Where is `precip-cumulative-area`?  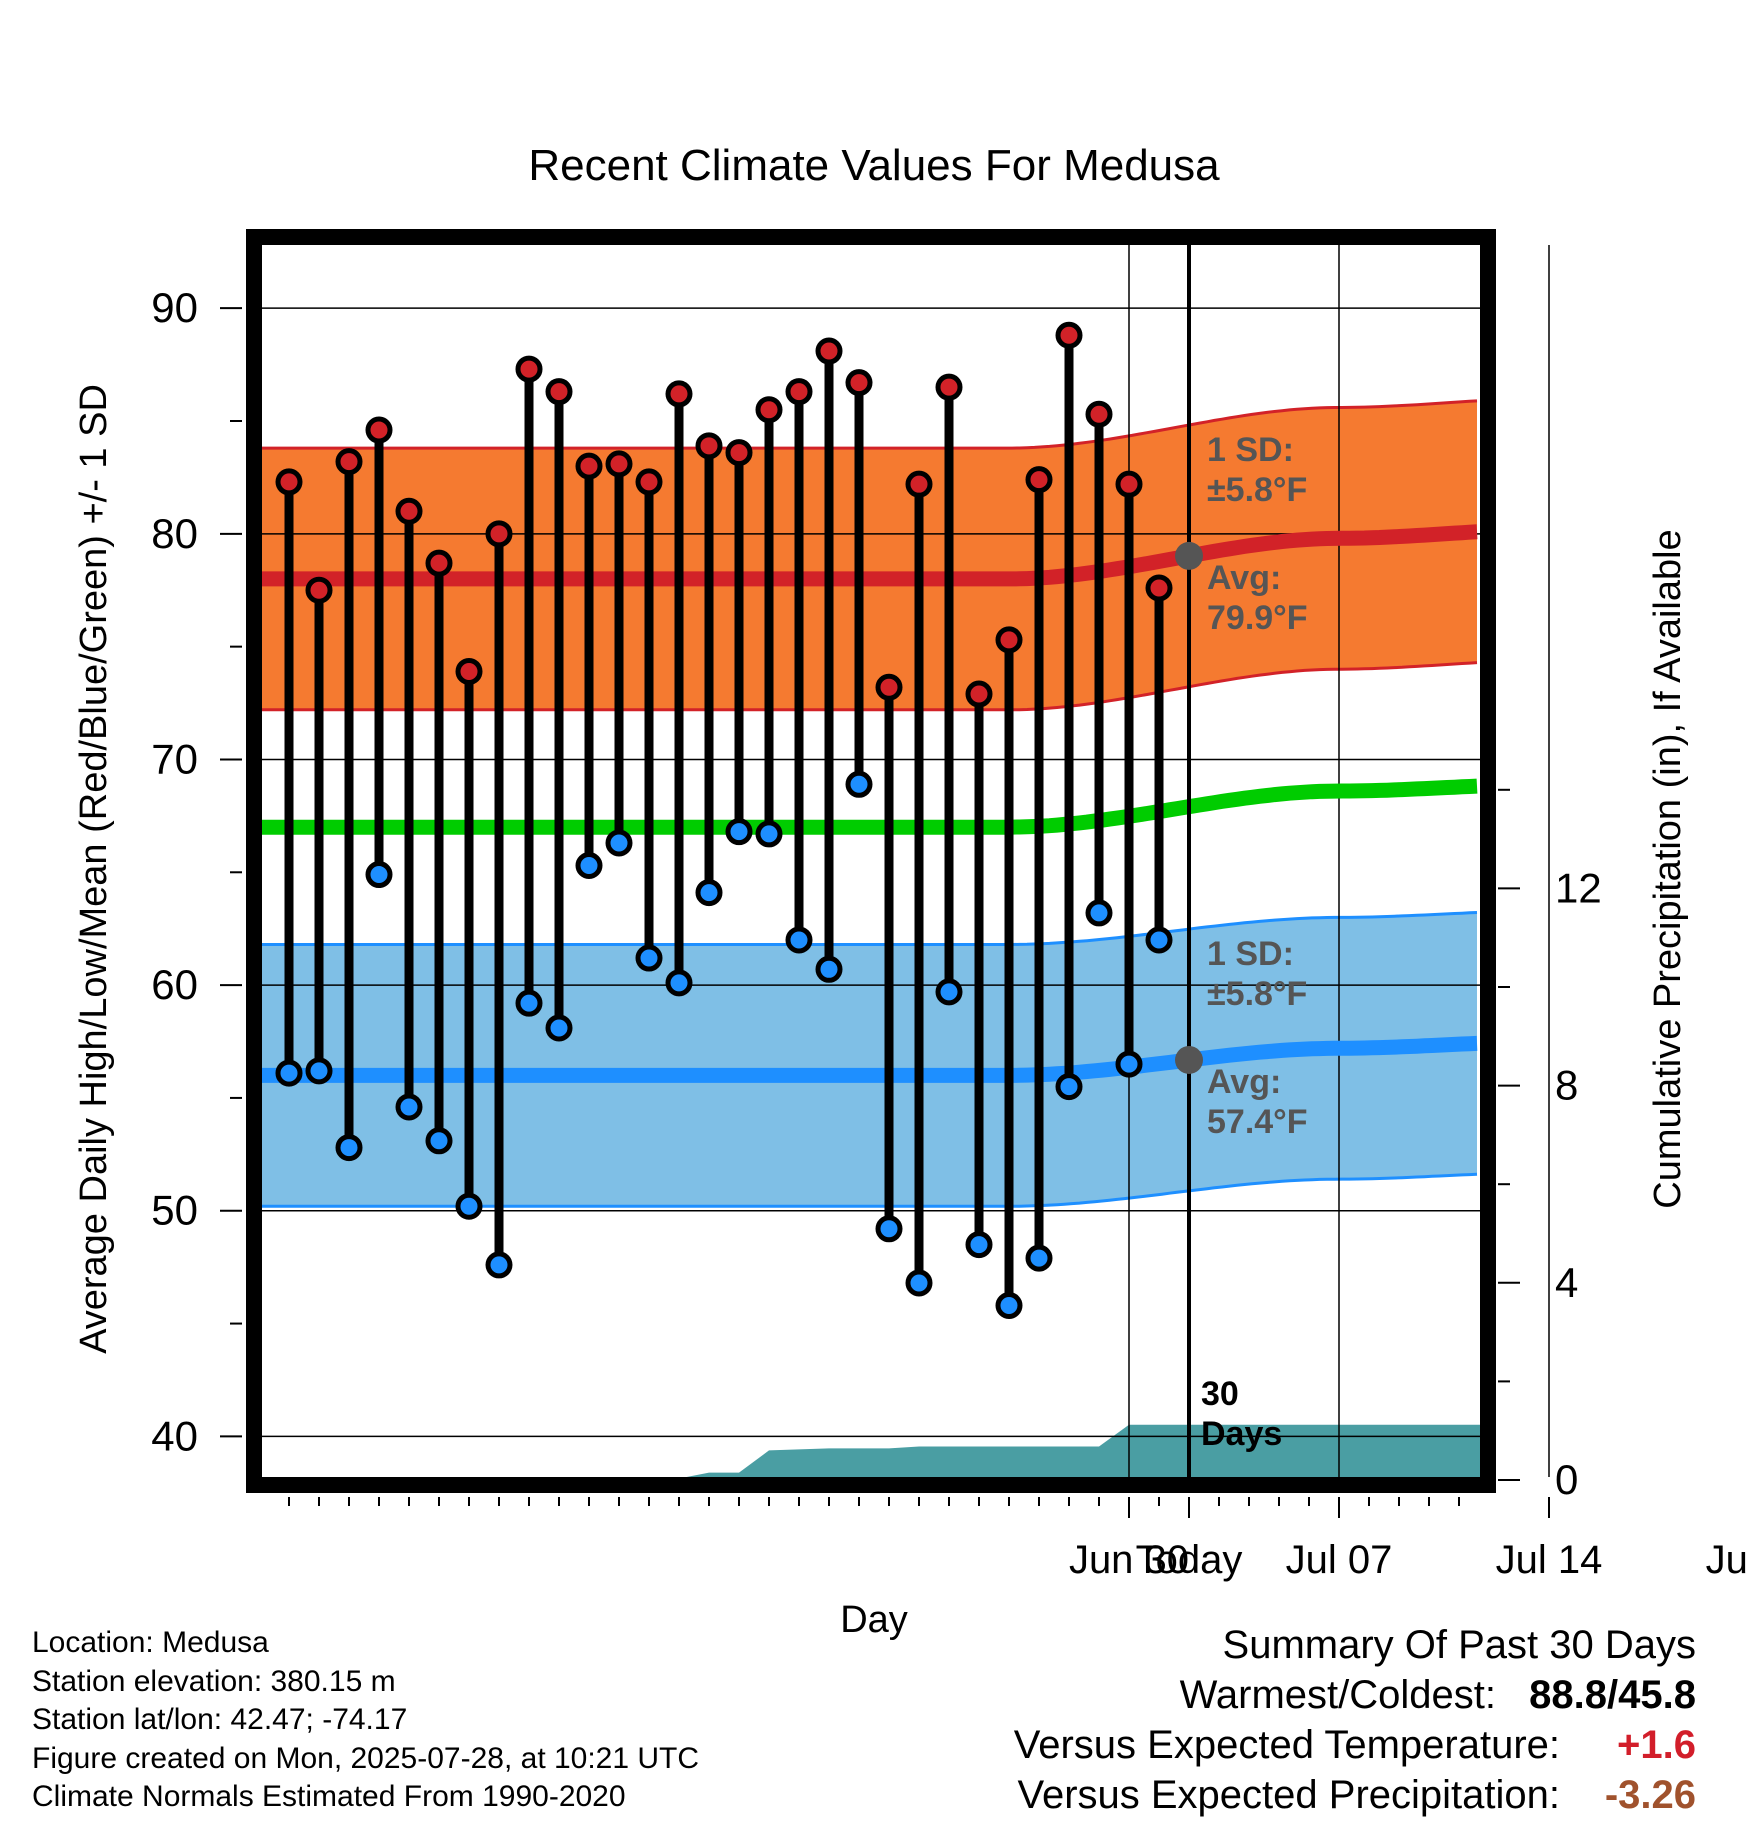
precip-cumulative-area is located at coordinates (871, 1452).